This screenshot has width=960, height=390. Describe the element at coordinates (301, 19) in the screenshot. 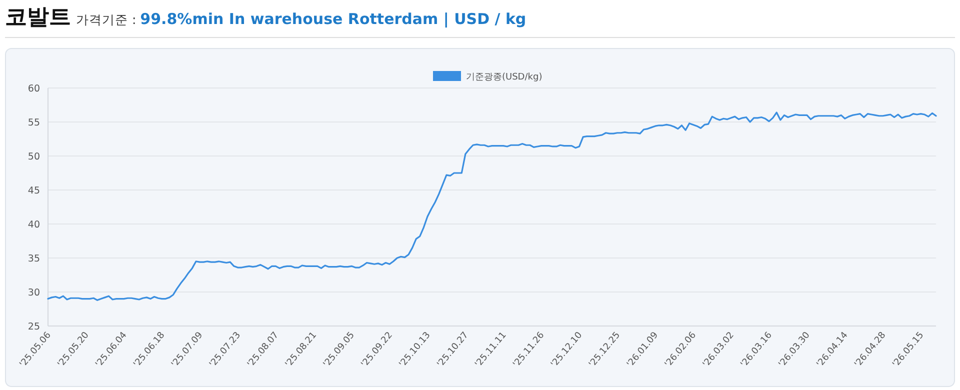

I see `subtitle: 가격기준 : 99.8%min In warehouse Rotterdam | USD / kg` at that location.